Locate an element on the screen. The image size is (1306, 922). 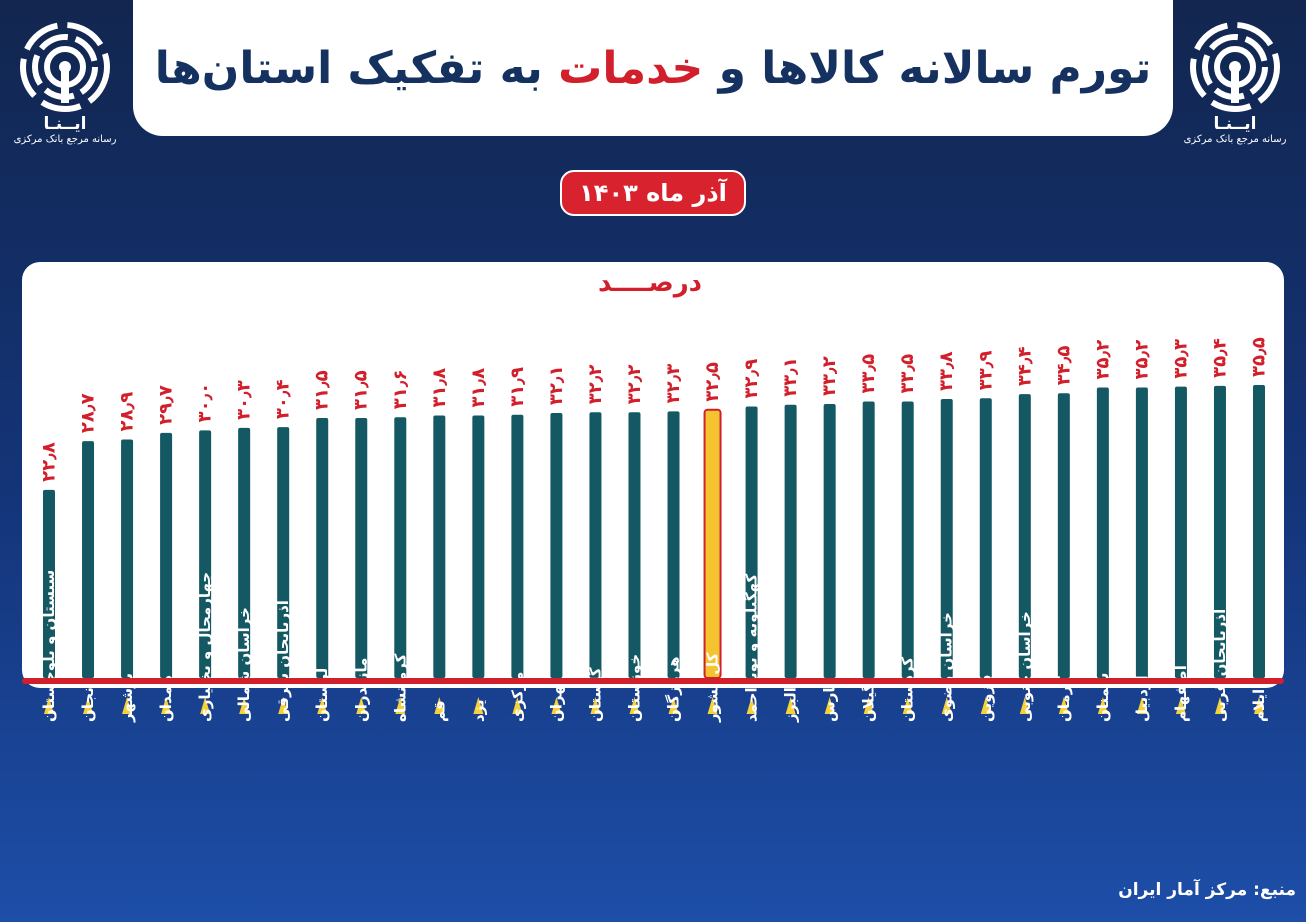
brand-logo-right: ایــنـا رسانه مرجع بانک مرکزی is located at coordinates (1235, 92).